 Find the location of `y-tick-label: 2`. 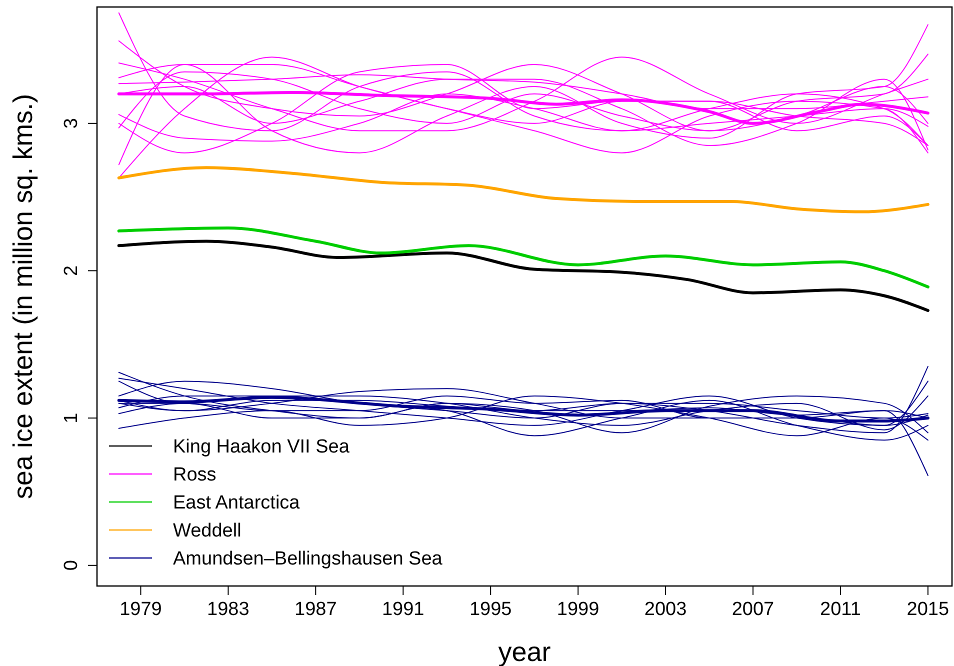

y-tick-label: 2 is located at coordinates (71, 270).